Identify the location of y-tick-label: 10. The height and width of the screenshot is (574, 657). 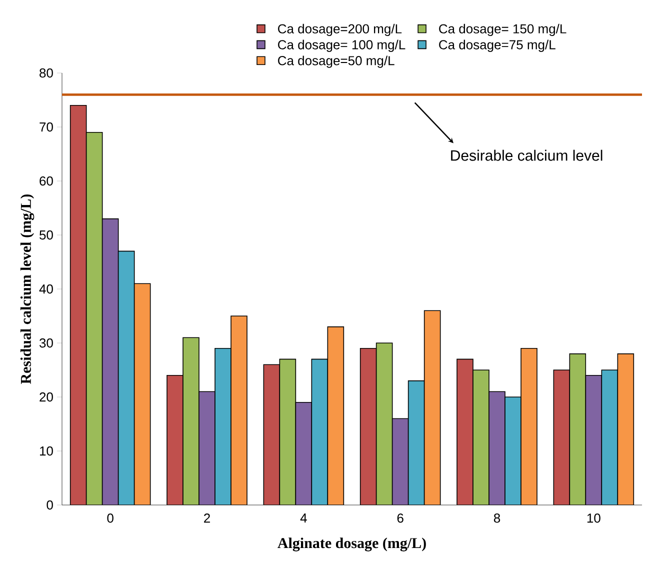
(46, 451).